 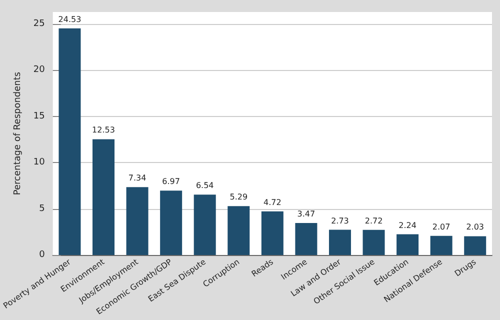 What do you see at coordinates (340, 221) in the screenshot?
I see `data-label: 2.73` at bounding box center [340, 221].